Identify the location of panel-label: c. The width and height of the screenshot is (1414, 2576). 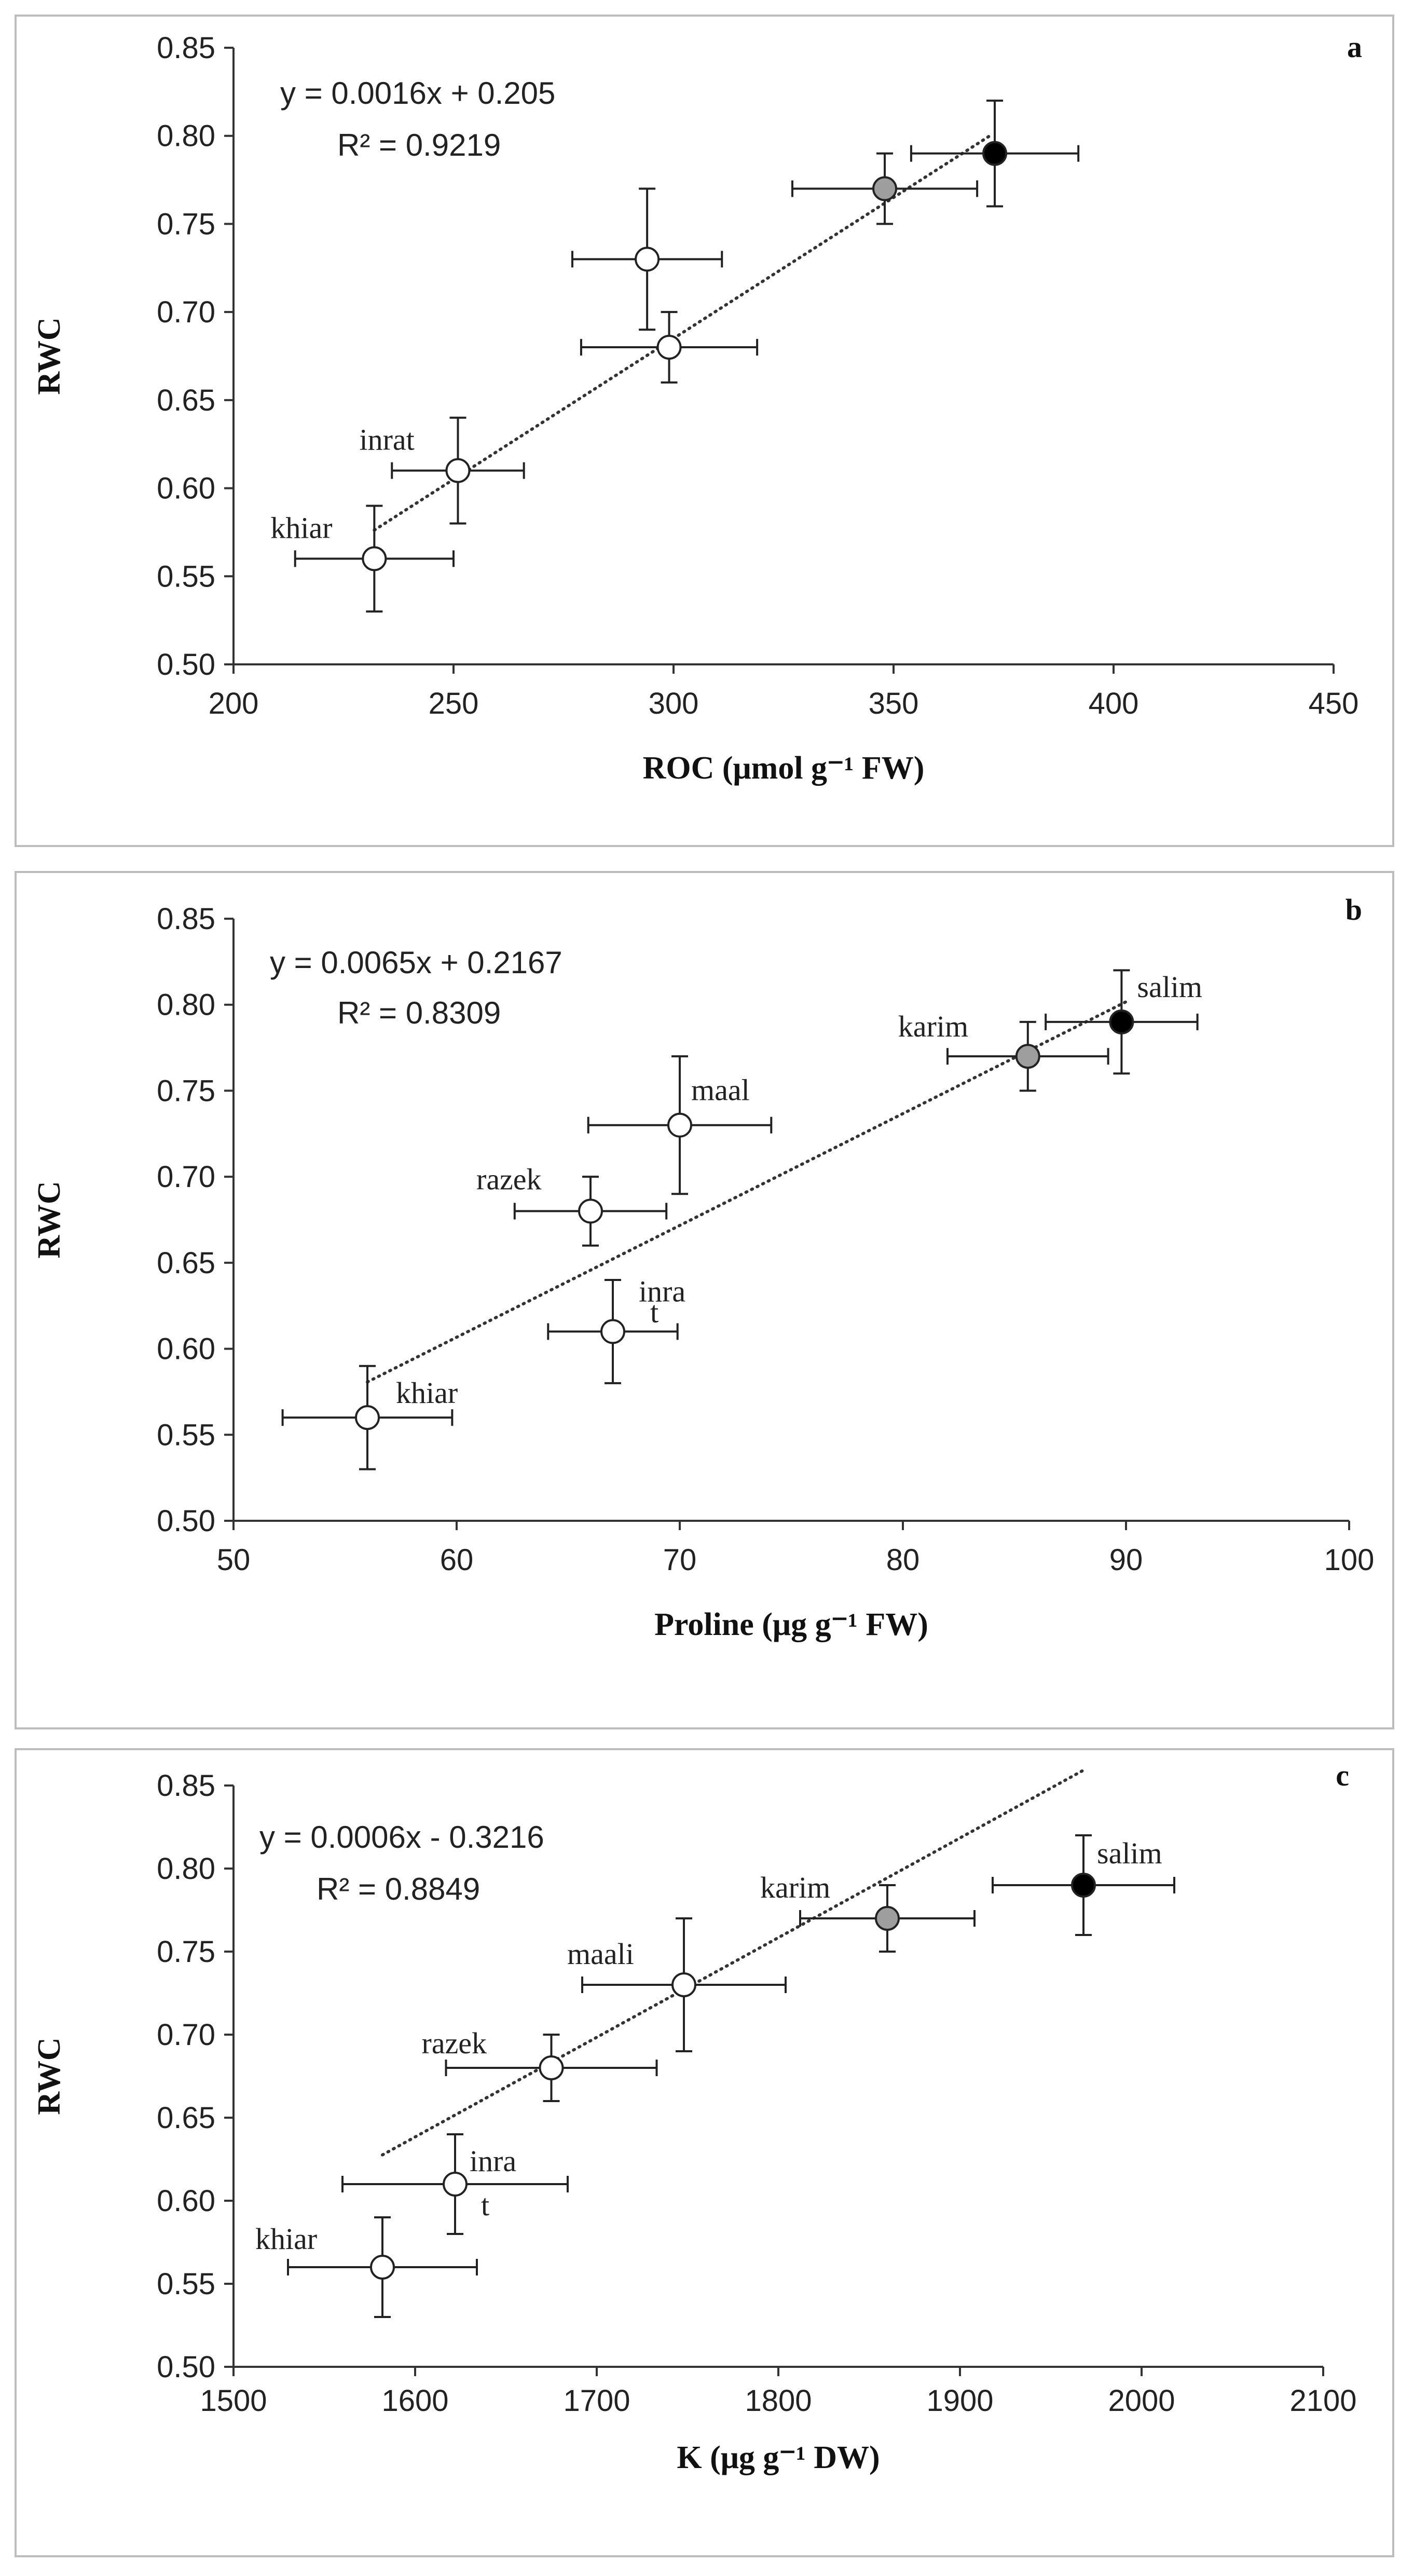
(1342, 1775).